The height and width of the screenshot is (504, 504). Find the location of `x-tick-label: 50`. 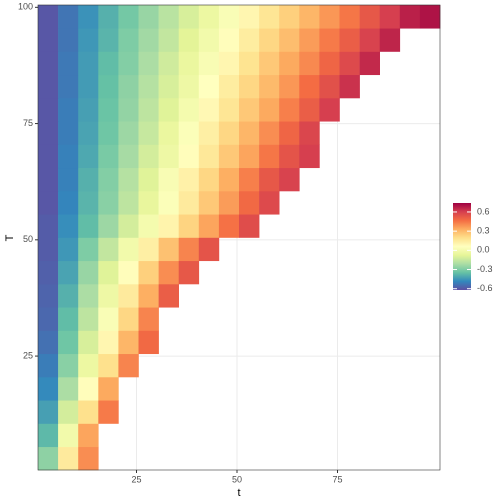

x-tick-label: 50 is located at coordinates (237, 479).